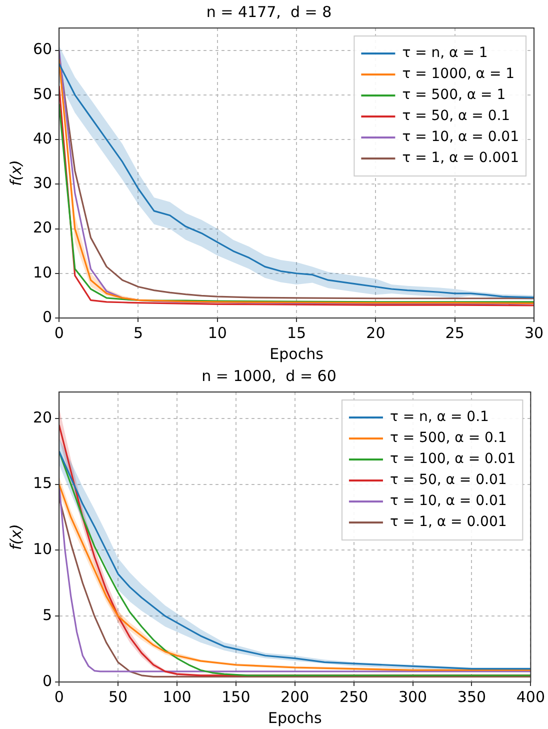  I want to click on x-tick-label: 400, so click(531, 697).